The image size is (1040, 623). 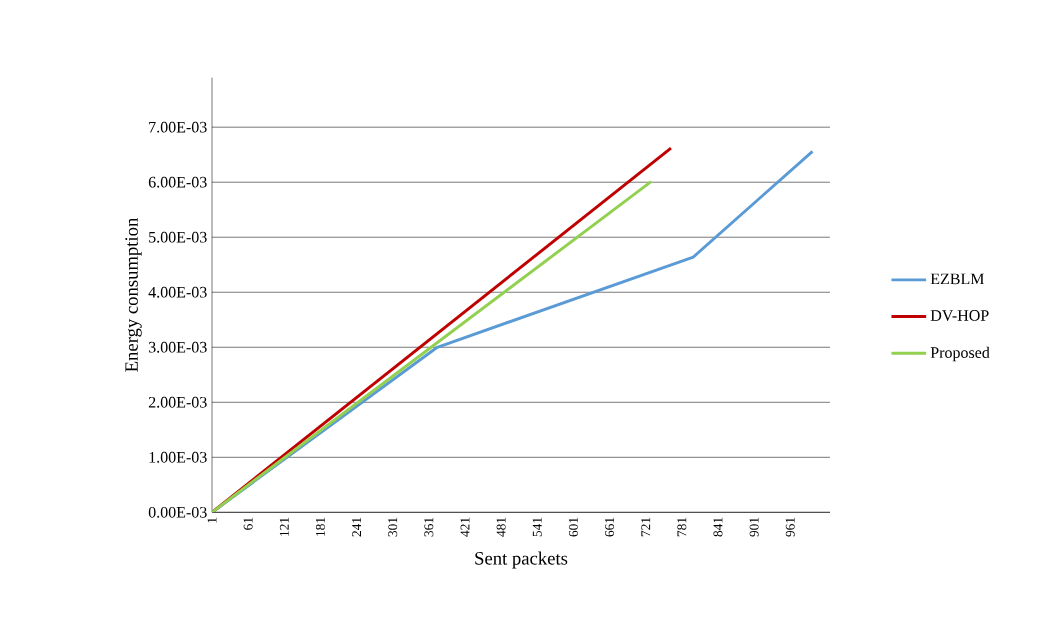 I want to click on x-tick-label: 121, so click(x=284, y=526).